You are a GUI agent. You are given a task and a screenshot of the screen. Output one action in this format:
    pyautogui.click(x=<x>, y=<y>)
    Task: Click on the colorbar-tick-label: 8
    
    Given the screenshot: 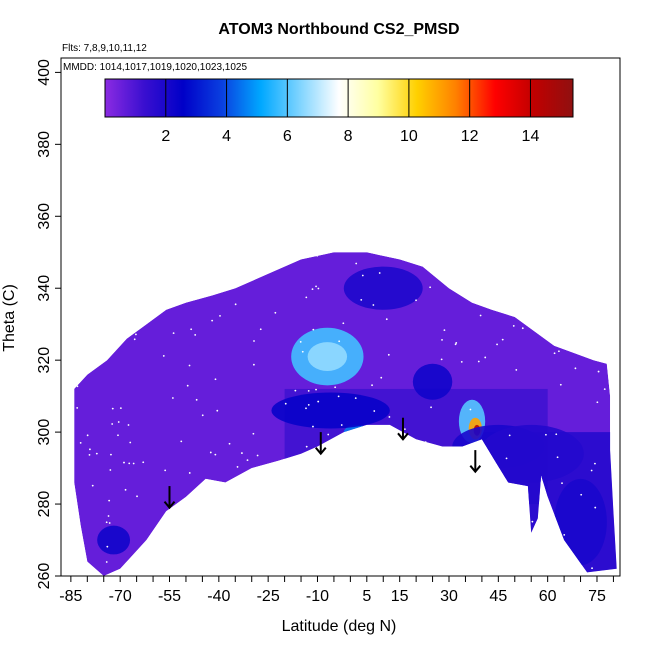 What is the action you would take?
    pyautogui.click(x=348, y=136)
    